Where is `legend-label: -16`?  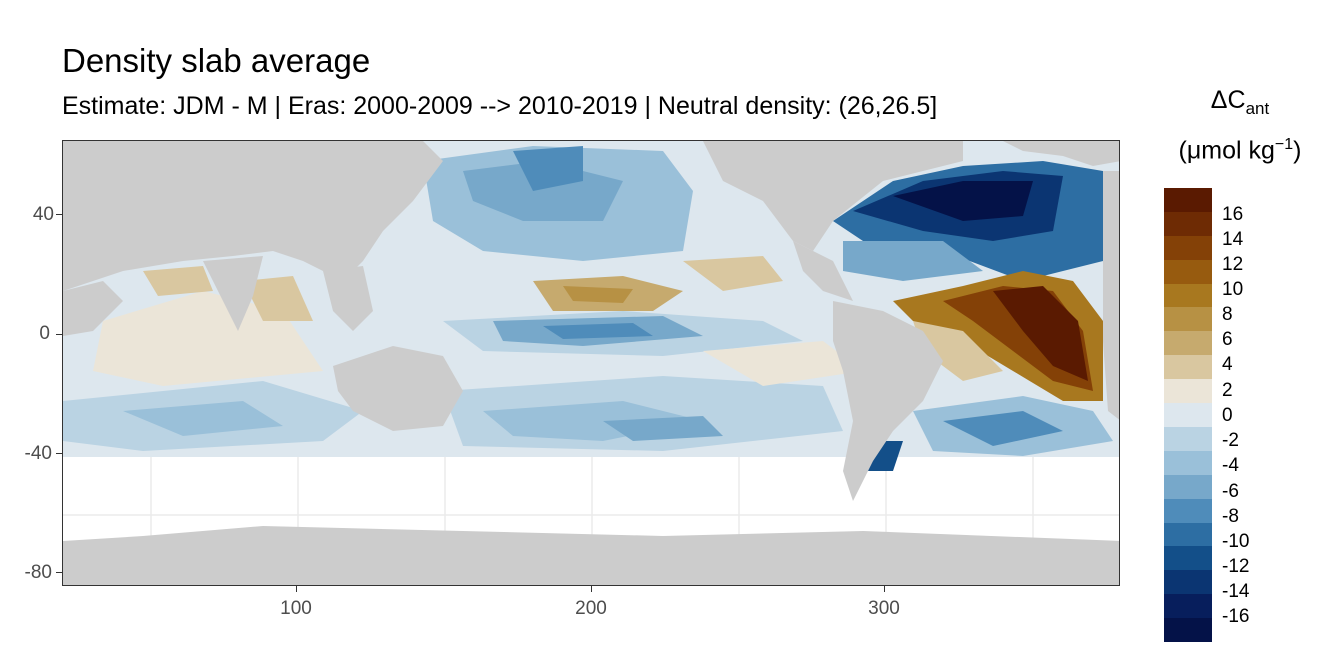
legend-label: -16 is located at coordinates (1236, 616).